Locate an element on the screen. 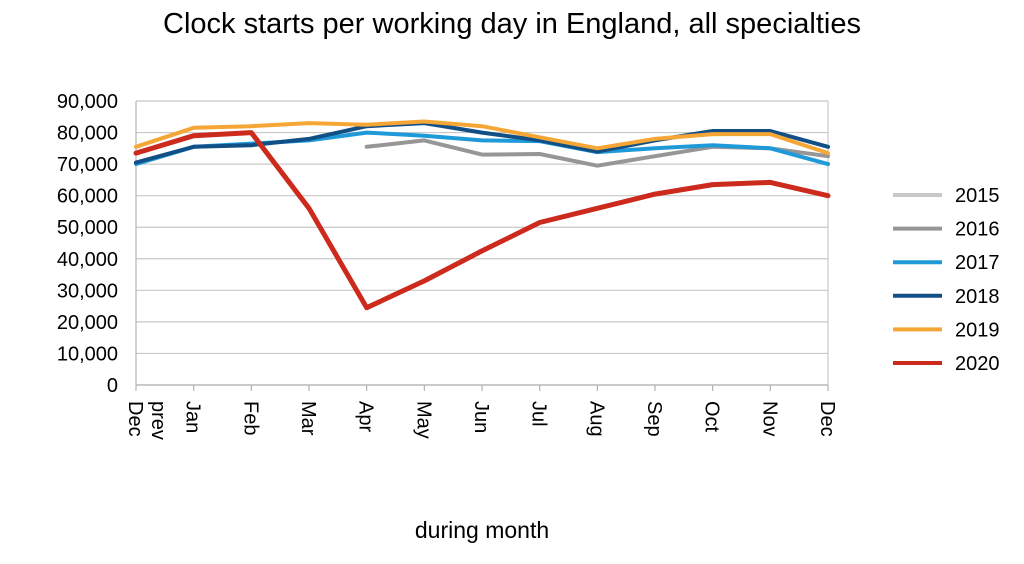  x-tick-label: Apr is located at coordinates (366, 416).